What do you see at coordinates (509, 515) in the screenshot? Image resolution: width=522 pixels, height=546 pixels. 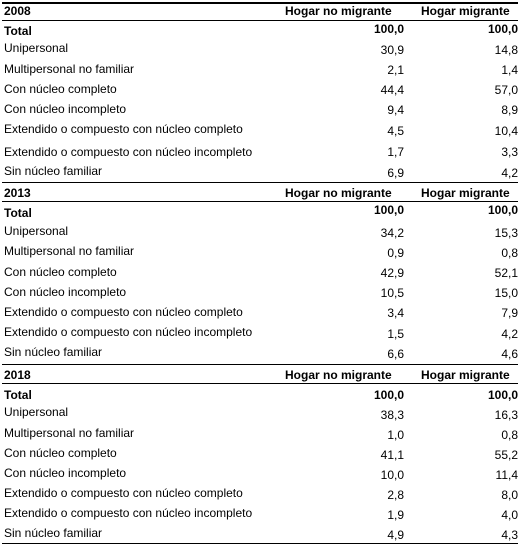 I see `value-migrante: 4,0` at bounding box center [509, 515].